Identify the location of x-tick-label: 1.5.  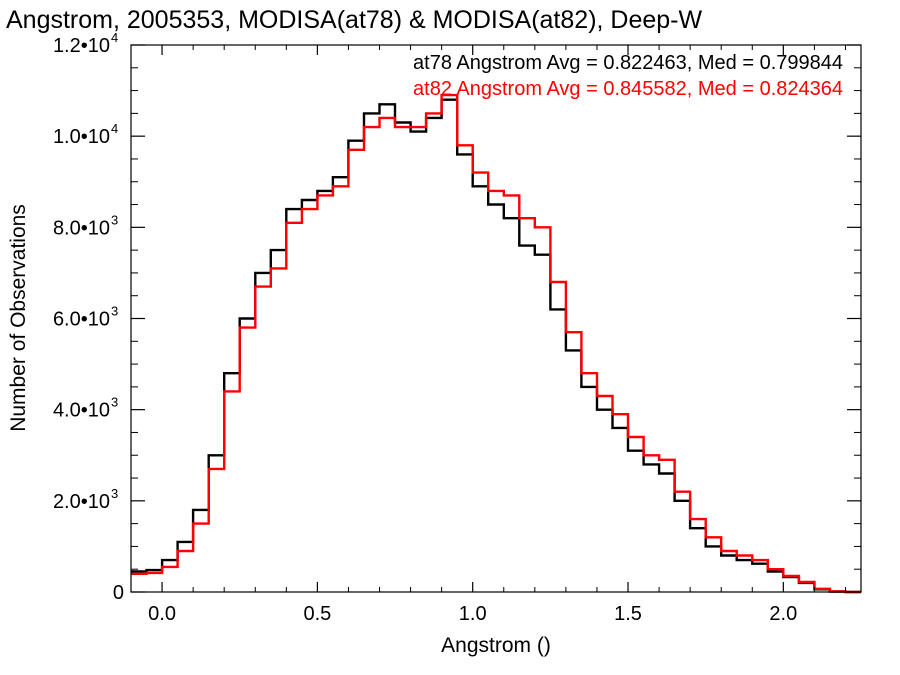
(628, 614).